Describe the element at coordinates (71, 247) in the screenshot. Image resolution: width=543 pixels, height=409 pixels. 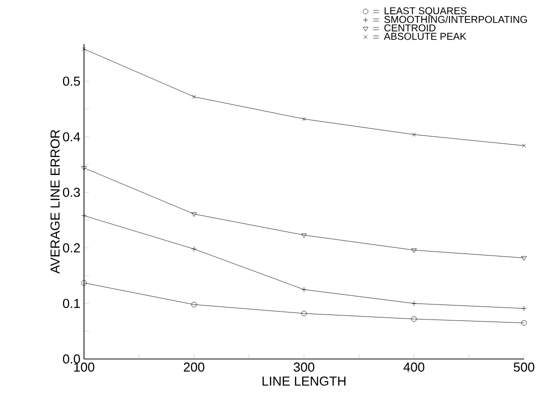
I see `y-tick-label: 0.2` at that location.